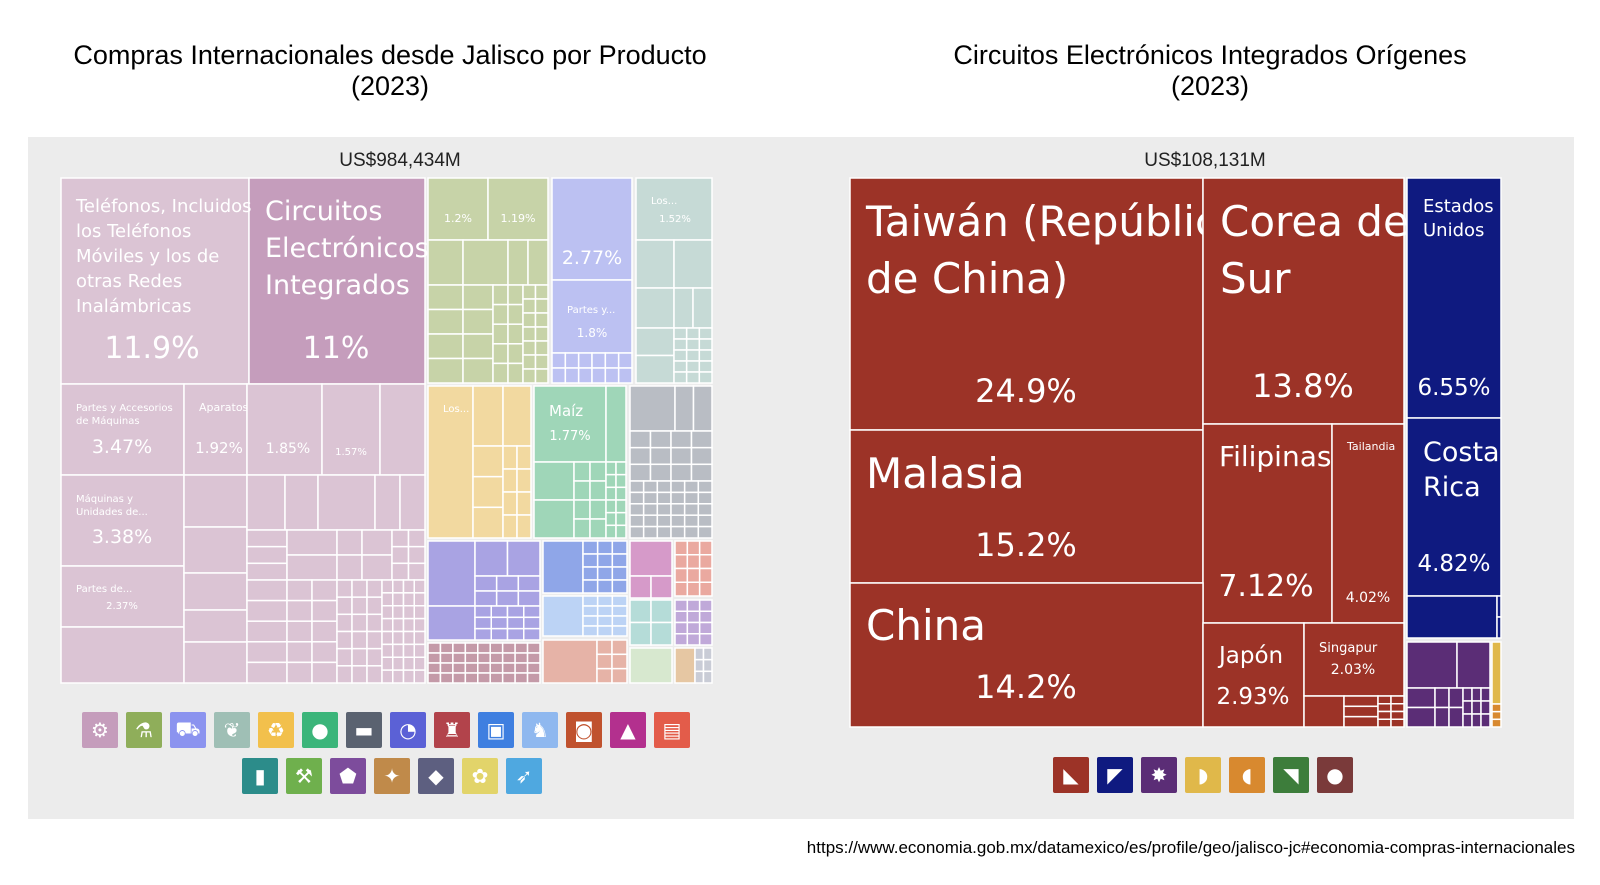  Describe the element at coordinates (524, 776) in the screenshot. I see `missile-icon: ➶` at that location.